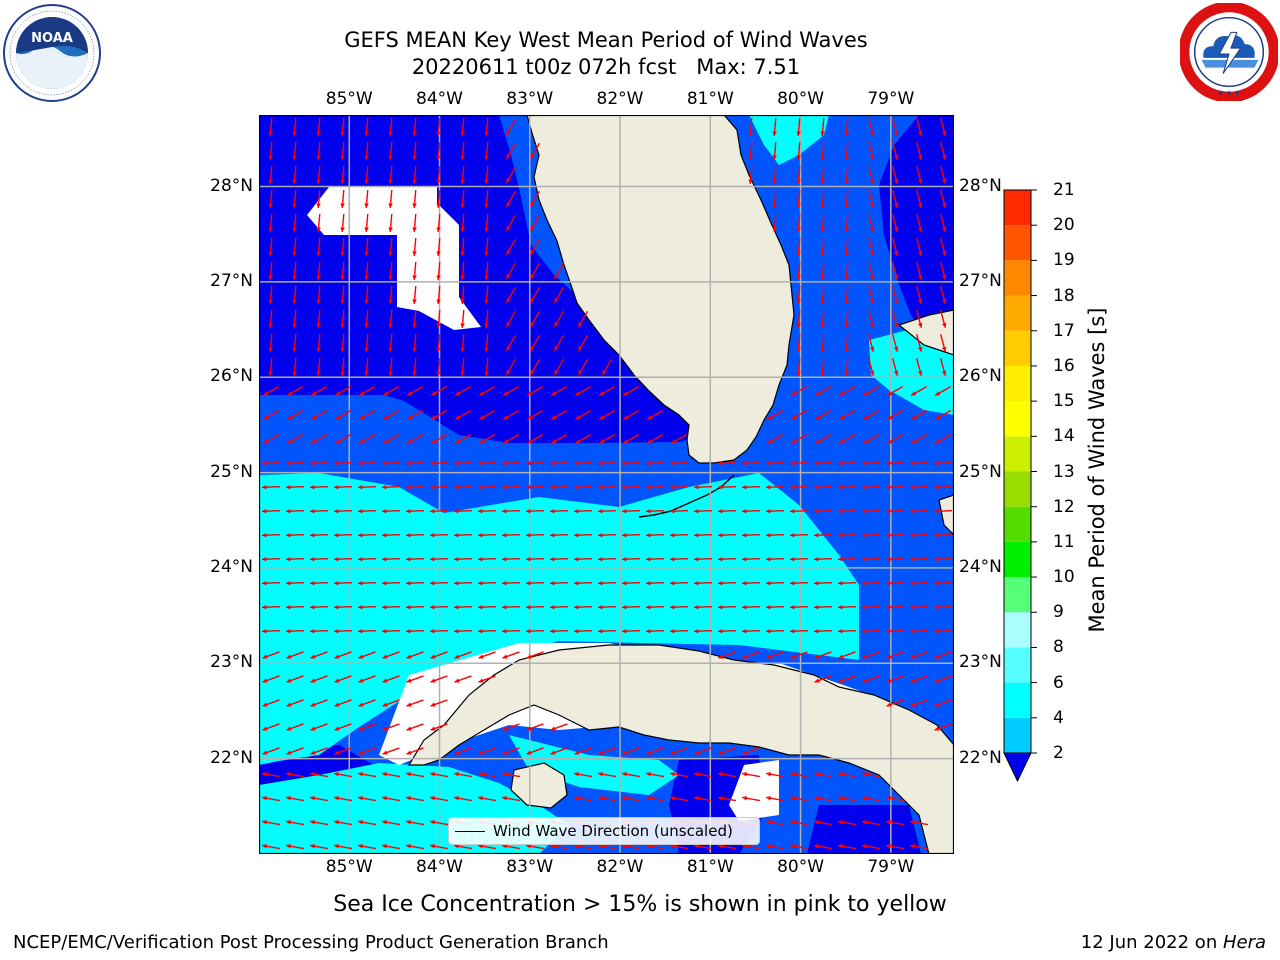 The height and width of the screenshot is (960, 1280). What do you see at coordinates (231, 757) in the screenshot?
I see `lat-tick-label: 22°N` at bounding box center [231, 757].